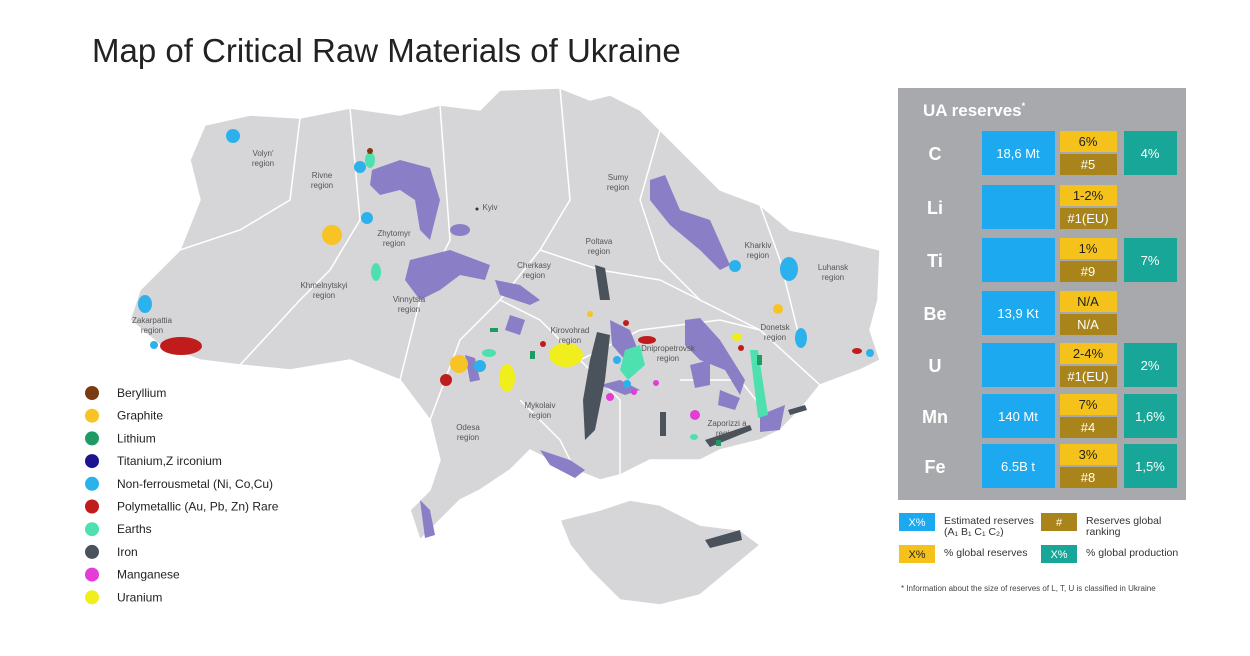 The image size is (1250, 656). I want to click on region-label-line: Dnipropetrovsk, so click(668, 348).